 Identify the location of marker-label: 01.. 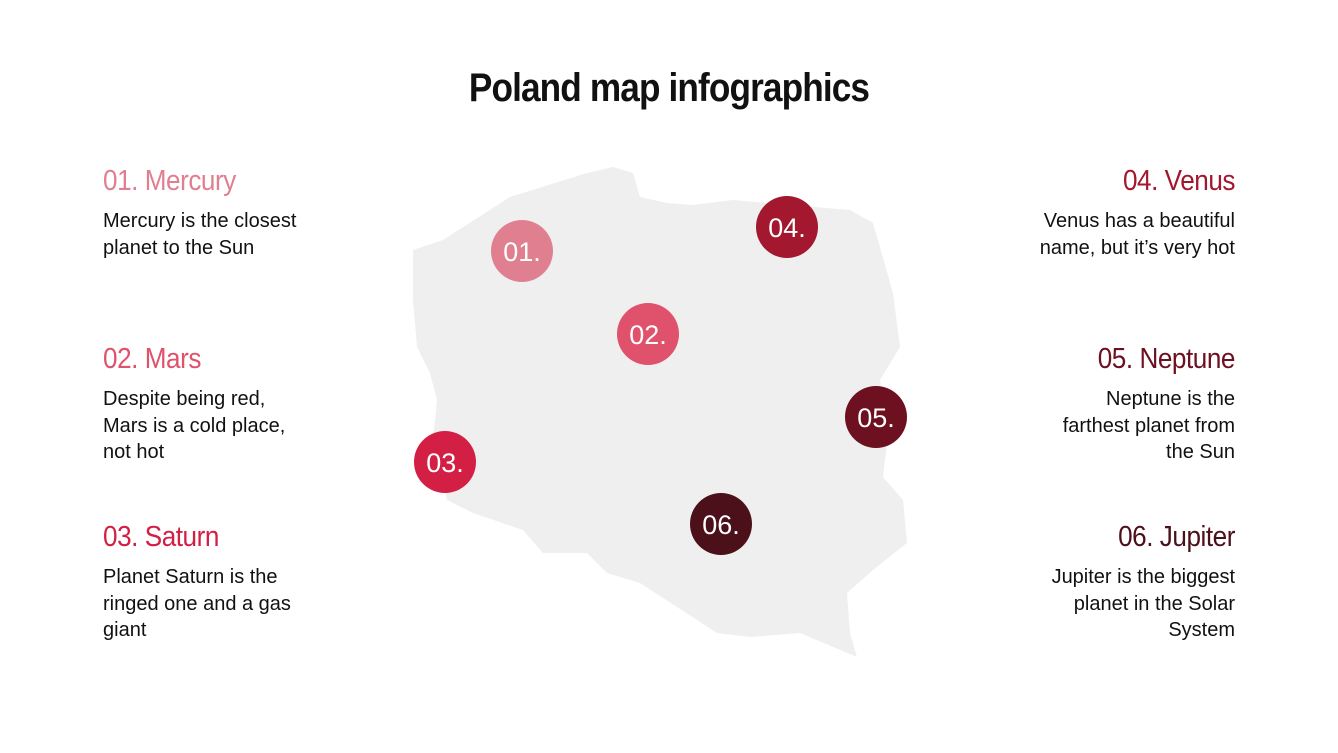
(522, 252).